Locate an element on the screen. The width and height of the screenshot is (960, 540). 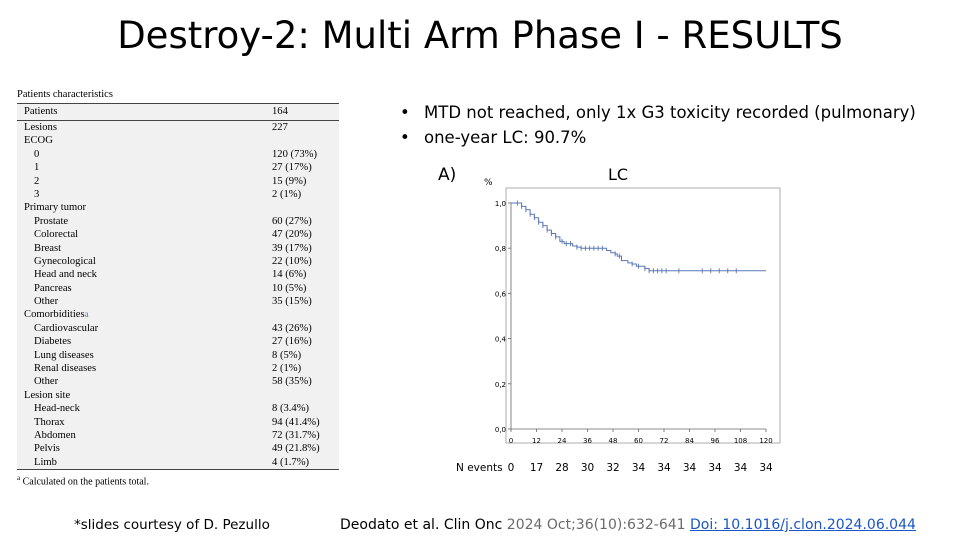
table-row: Pancreas 10 (5%) is located at coordinates (178, 288).